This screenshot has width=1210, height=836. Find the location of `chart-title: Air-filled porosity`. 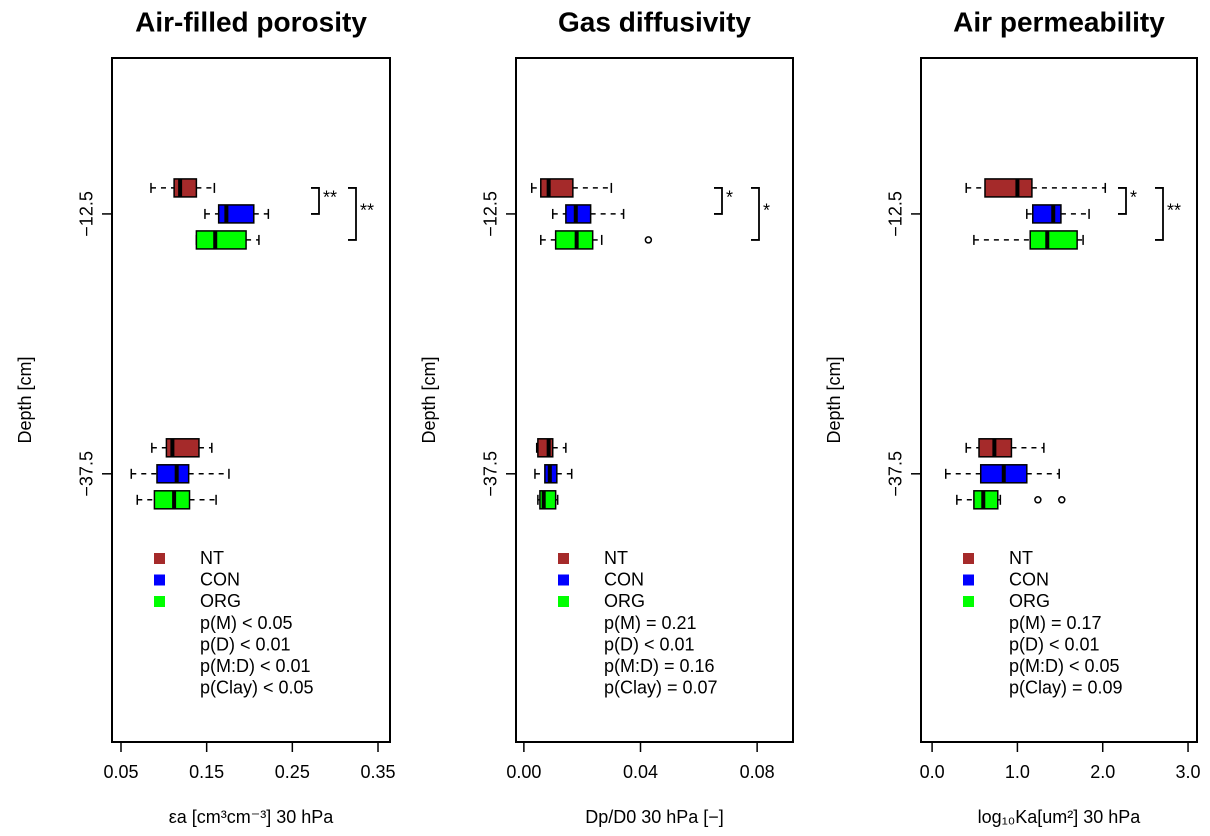

chart-title: Air-filled porosity is located at coordinates (251, 21).